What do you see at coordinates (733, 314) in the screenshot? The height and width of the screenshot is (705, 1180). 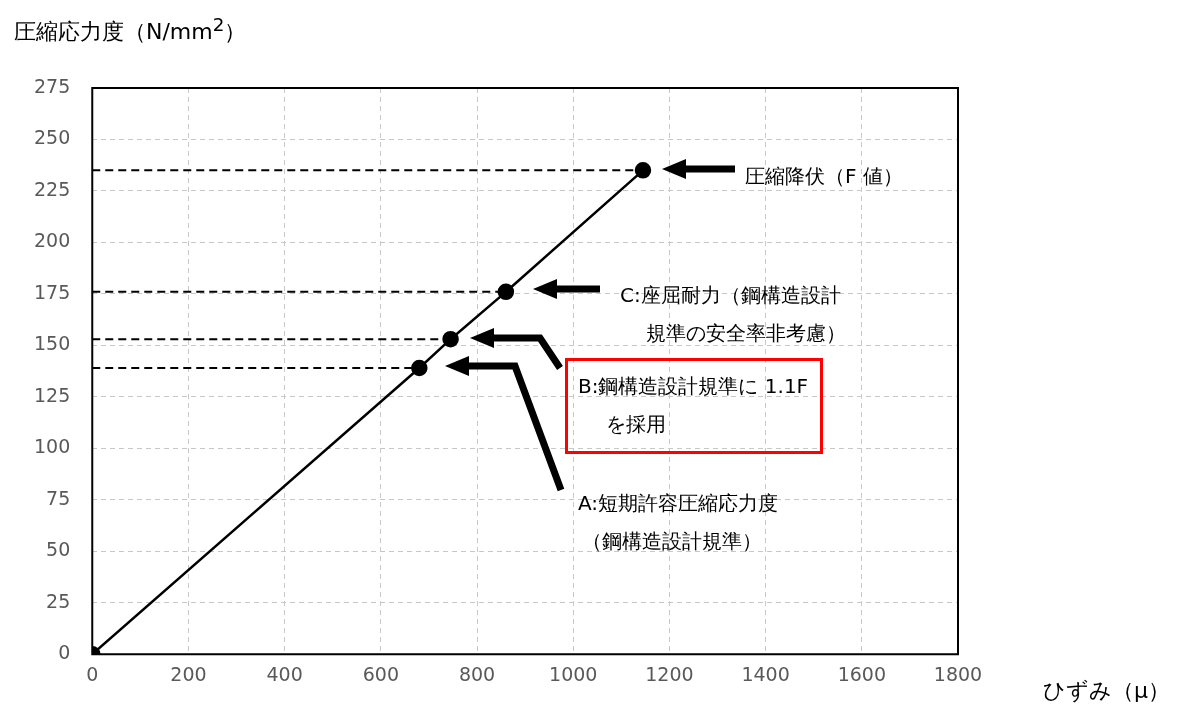 I see `annotation: C:座屈耐力（鋼構造設計規準の安全率非考慮）` at bounding box center [733, 314].